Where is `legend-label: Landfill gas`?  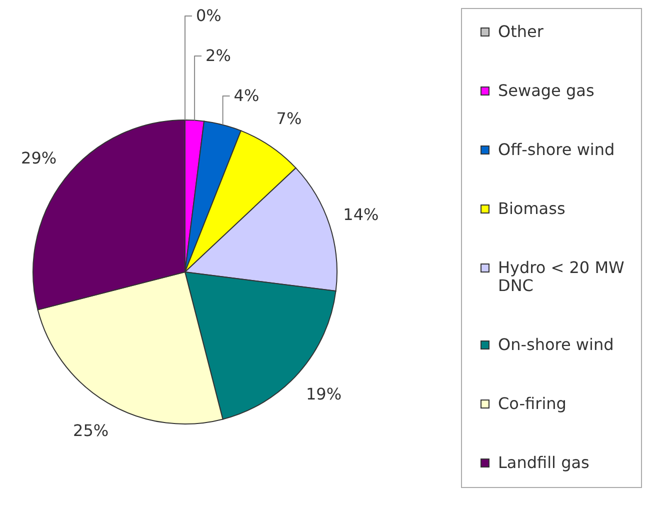 legend-label: Landfill gas is located at coordinates (544, 462).